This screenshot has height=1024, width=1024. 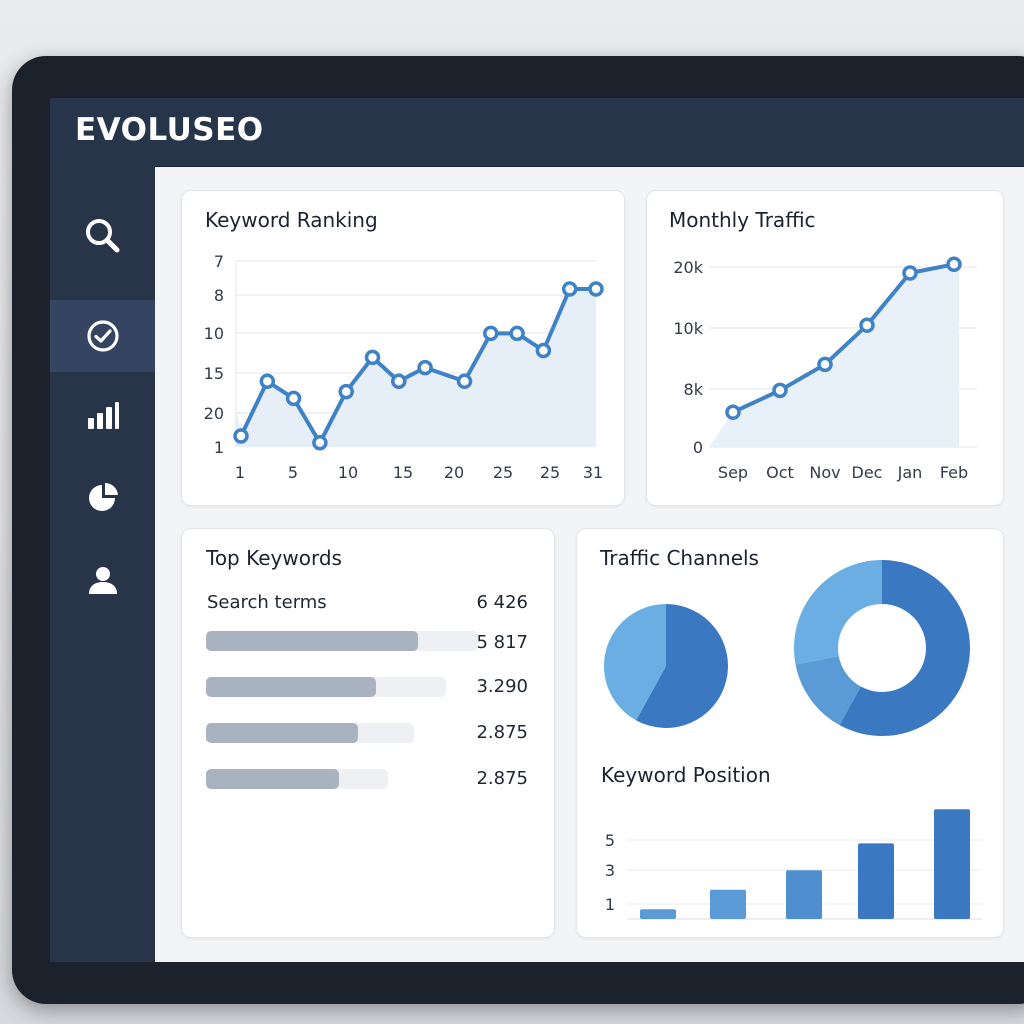 I want to click on pie-chart-icon, so click(x=103, y=496).